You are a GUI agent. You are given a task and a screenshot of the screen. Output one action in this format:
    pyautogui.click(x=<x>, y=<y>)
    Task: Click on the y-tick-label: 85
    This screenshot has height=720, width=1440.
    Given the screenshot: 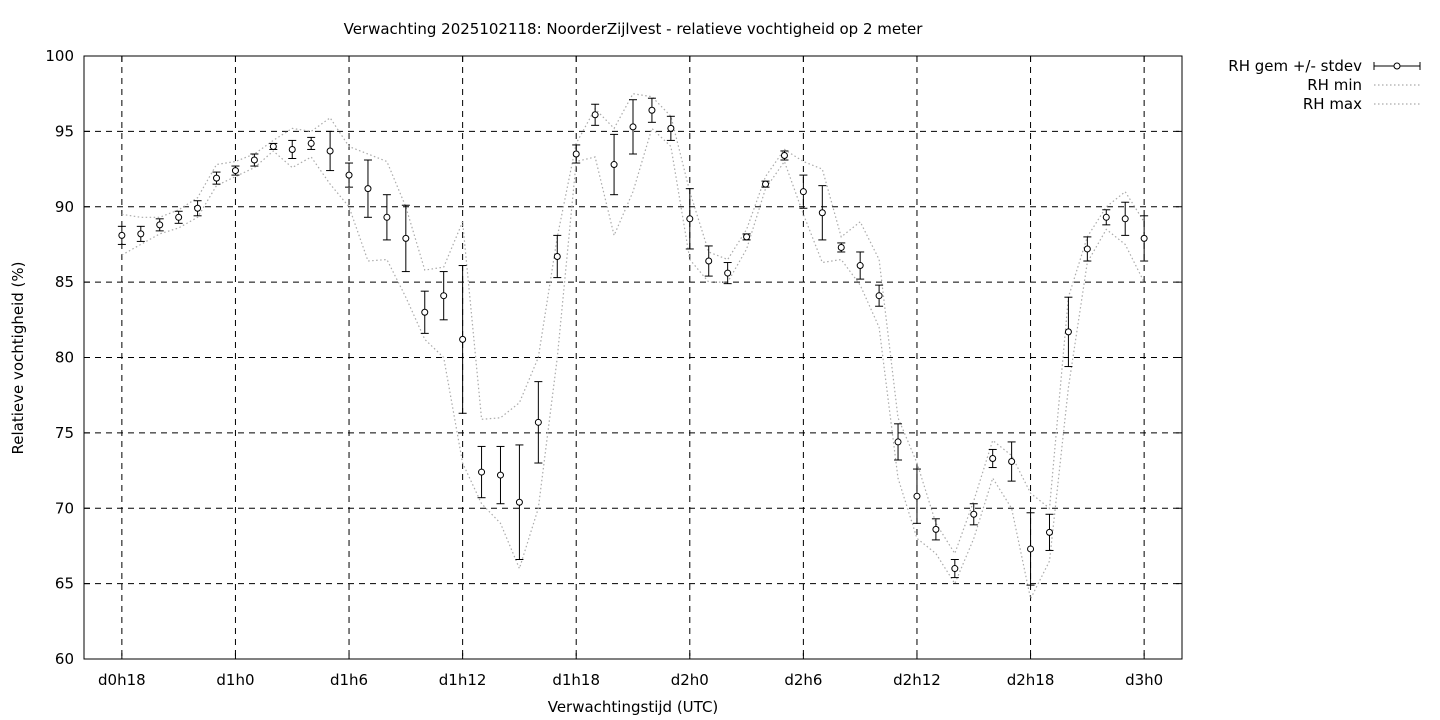 What is the action you would take?
    pyautogui.click(x=64, y=282)
    